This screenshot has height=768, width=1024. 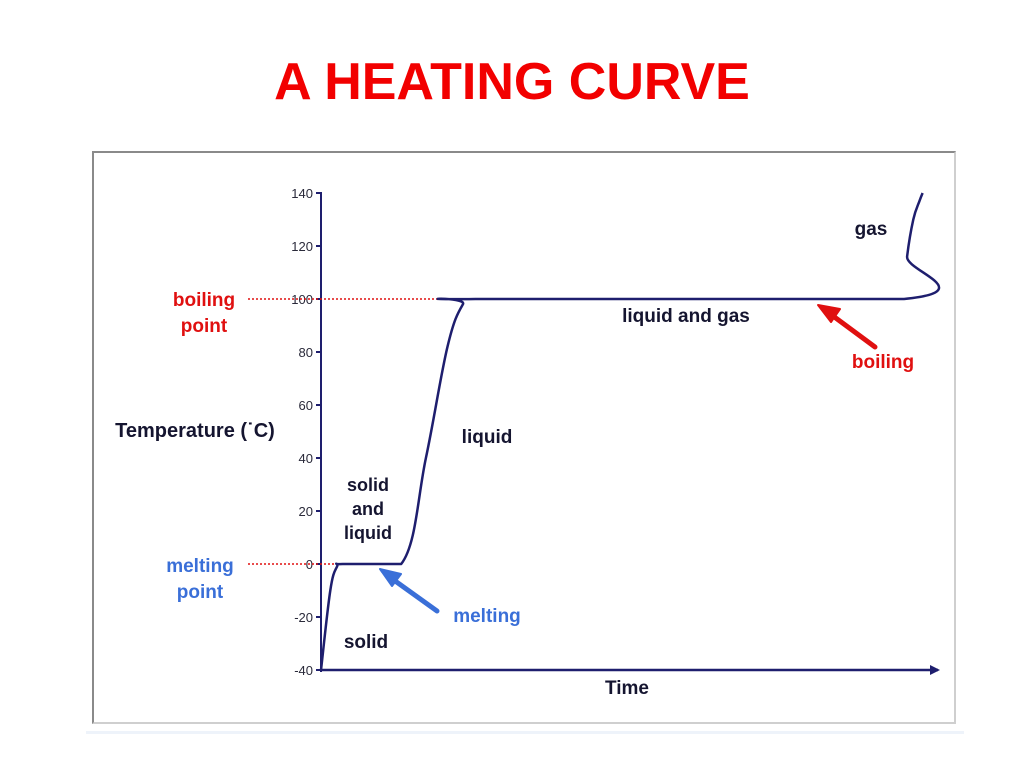 I want to click on x-axis-label: Time, so click(x=627, y=688).